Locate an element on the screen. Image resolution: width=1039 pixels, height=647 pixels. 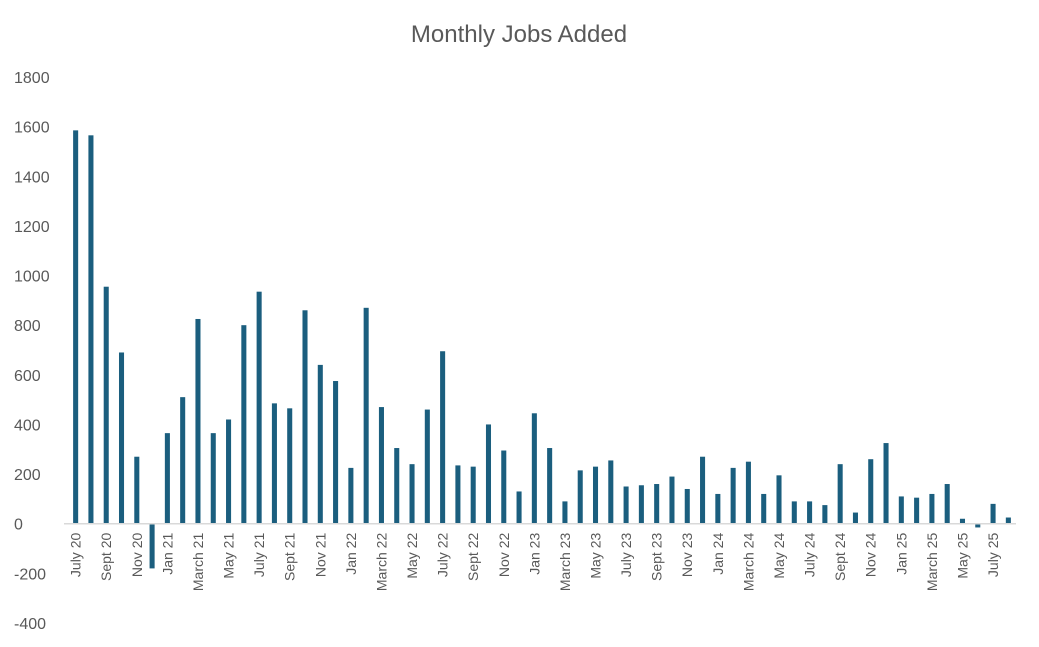
y-tick-label: -400 is located at coordinates (30, 624).